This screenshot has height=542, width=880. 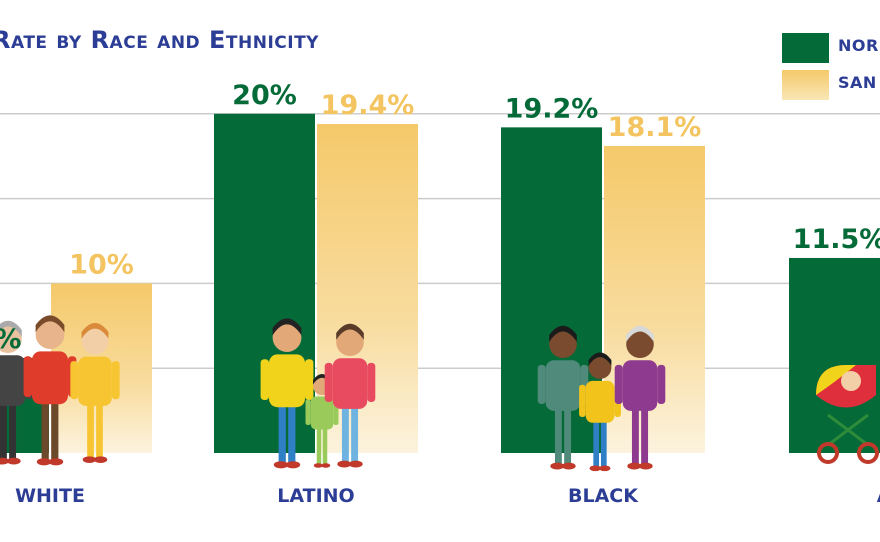 I want to click on value-label: 20%, so click(x=264, y=95).